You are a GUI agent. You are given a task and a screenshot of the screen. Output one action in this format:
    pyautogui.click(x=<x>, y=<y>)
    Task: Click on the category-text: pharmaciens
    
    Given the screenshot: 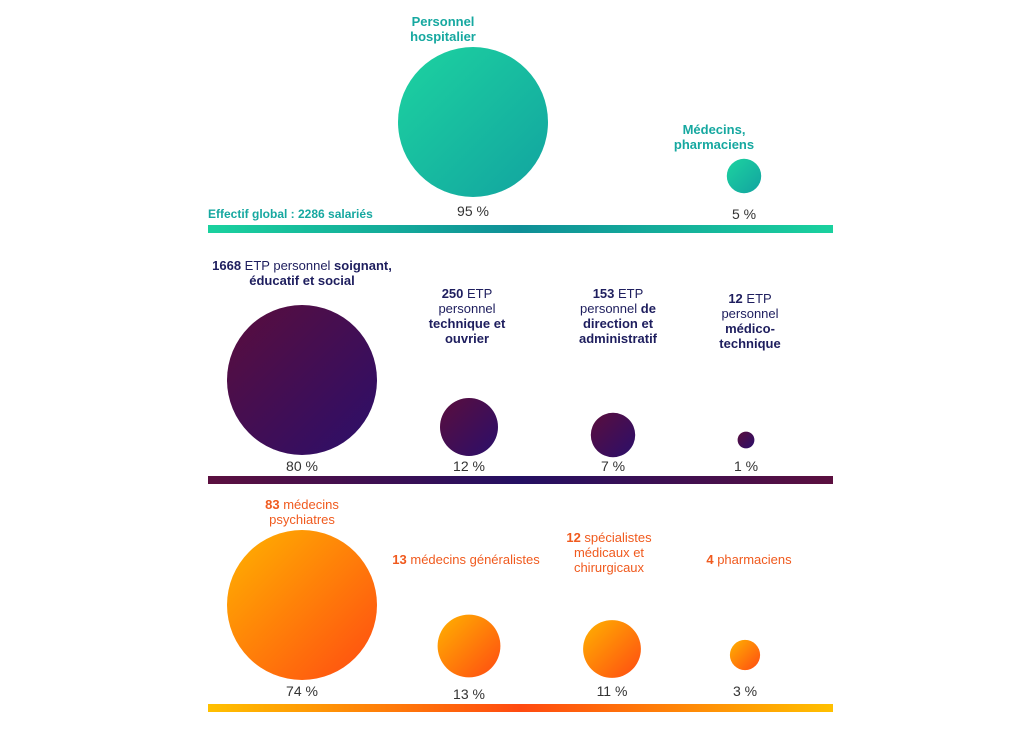 What is the action you would take?
    pyautogui.click(x=752, y=559)
    